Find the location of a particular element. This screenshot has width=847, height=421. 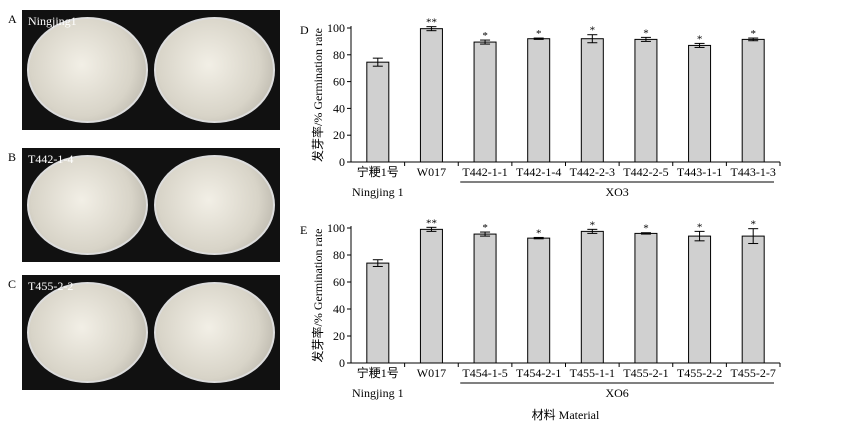

x-tick-label: T443-1-1 is located at coordinates (699, 172).